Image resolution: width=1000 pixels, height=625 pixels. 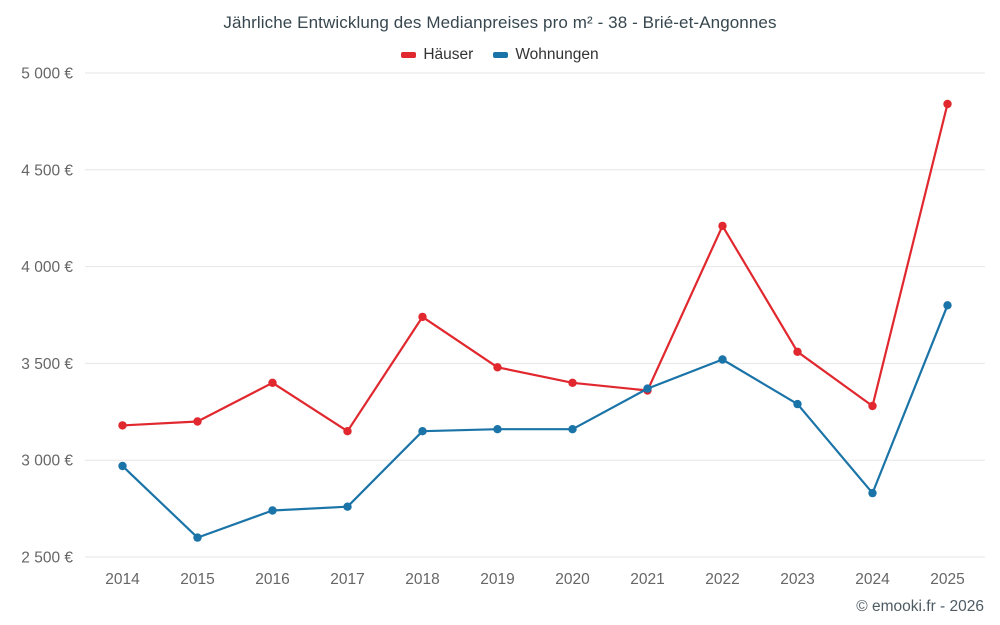 I want to click on legend: Häuser Wohnungen, so click(x=500, y=55).